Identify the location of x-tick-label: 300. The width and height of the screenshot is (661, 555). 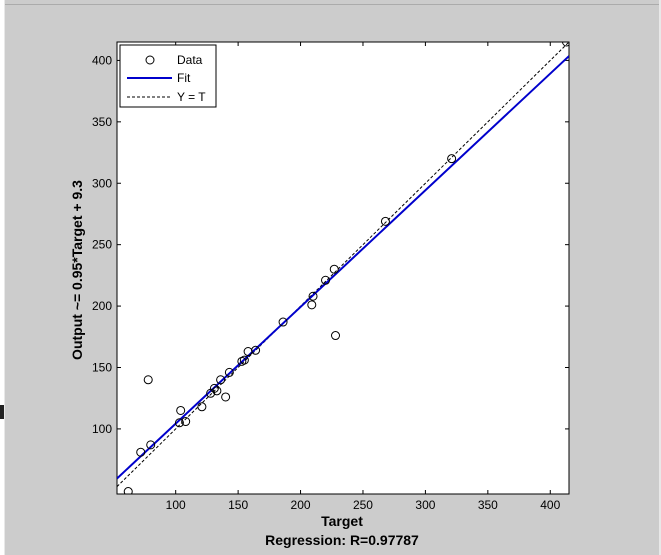
(425, 505).